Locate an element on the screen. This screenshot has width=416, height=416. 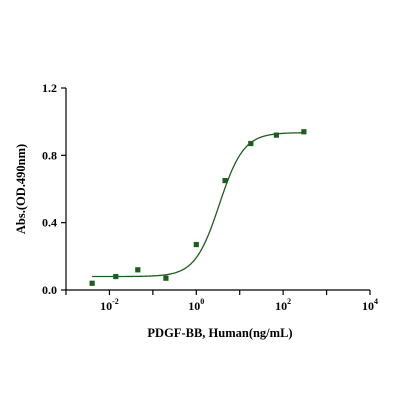
y-tick-label: 1.2 is located at coordinates (49, 88).